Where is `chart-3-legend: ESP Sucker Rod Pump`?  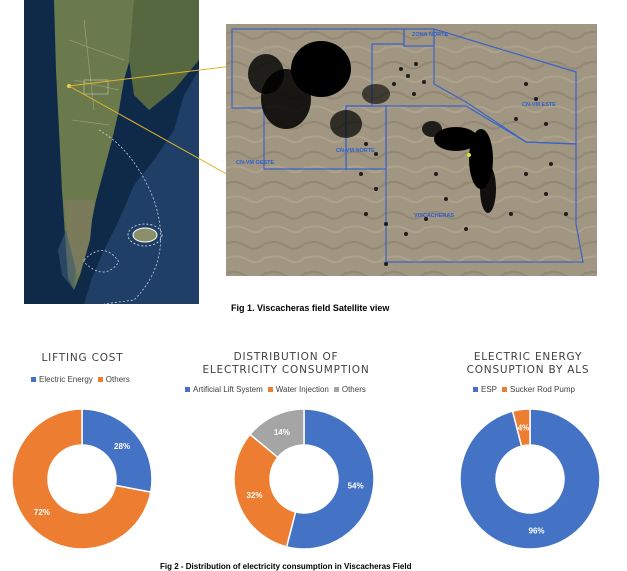 chart-3-legend: ESP Sucker Rod Pump is located at coordinates (526, 389).